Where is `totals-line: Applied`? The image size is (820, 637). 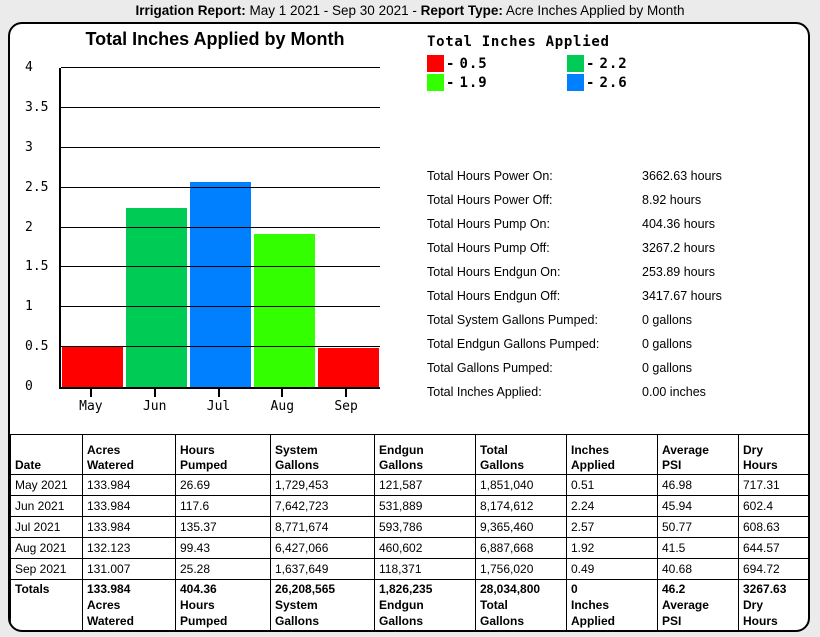
totals-line: Applied is located at coordinates (593, 621).